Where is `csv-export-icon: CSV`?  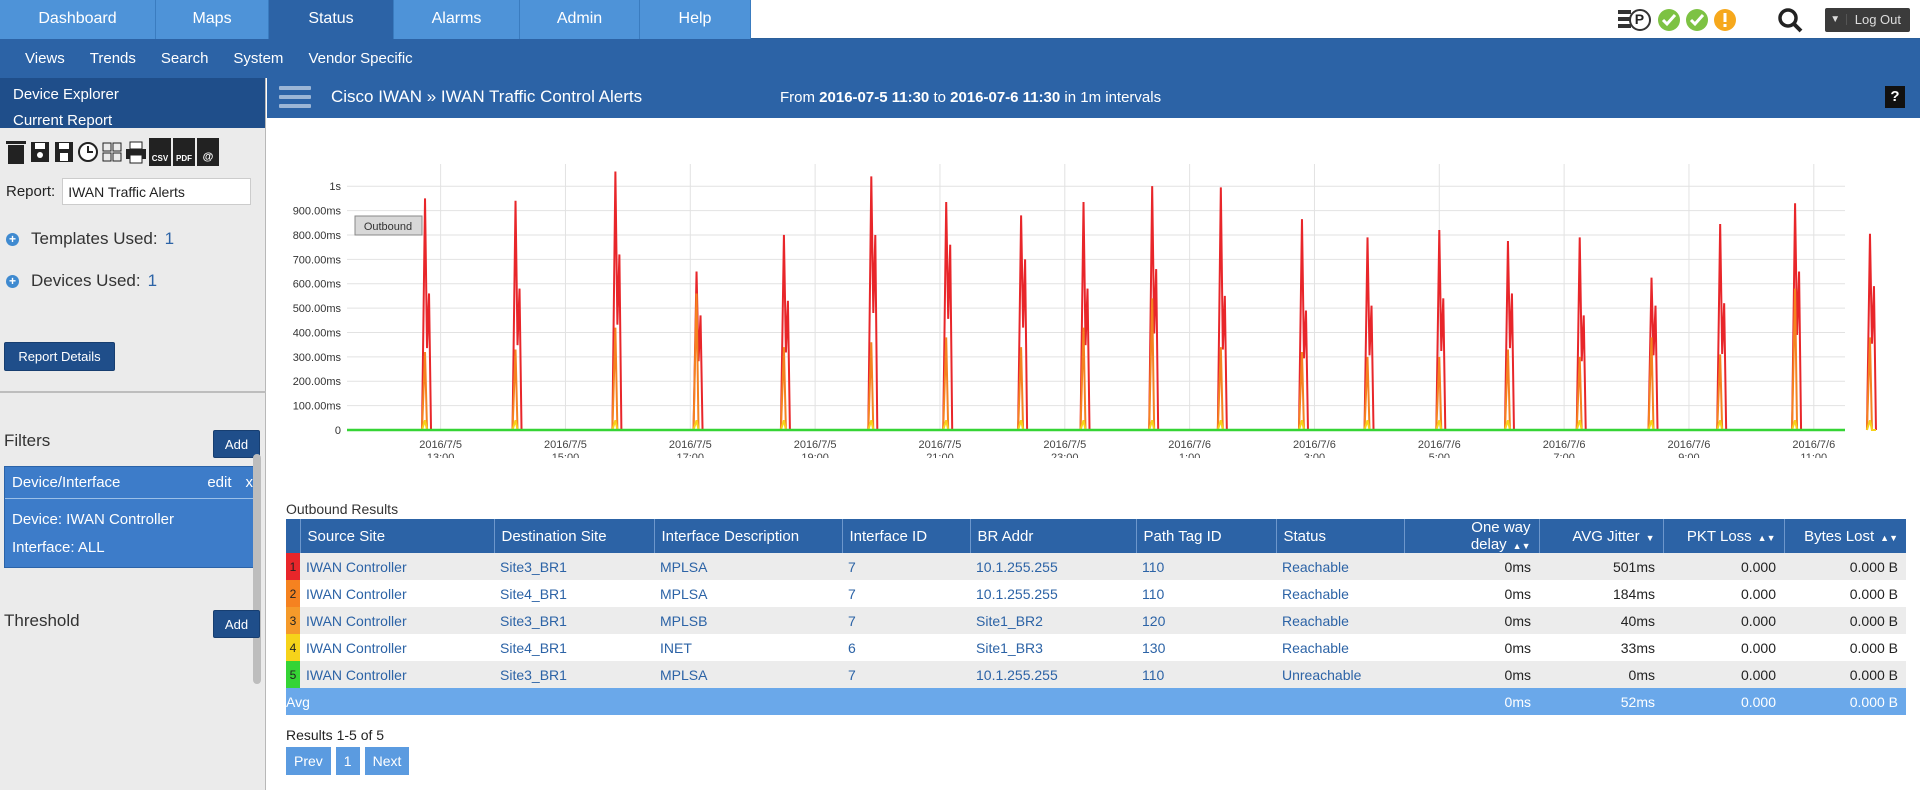 csv-export-icon: CSV is located at coordinates (160, 152).